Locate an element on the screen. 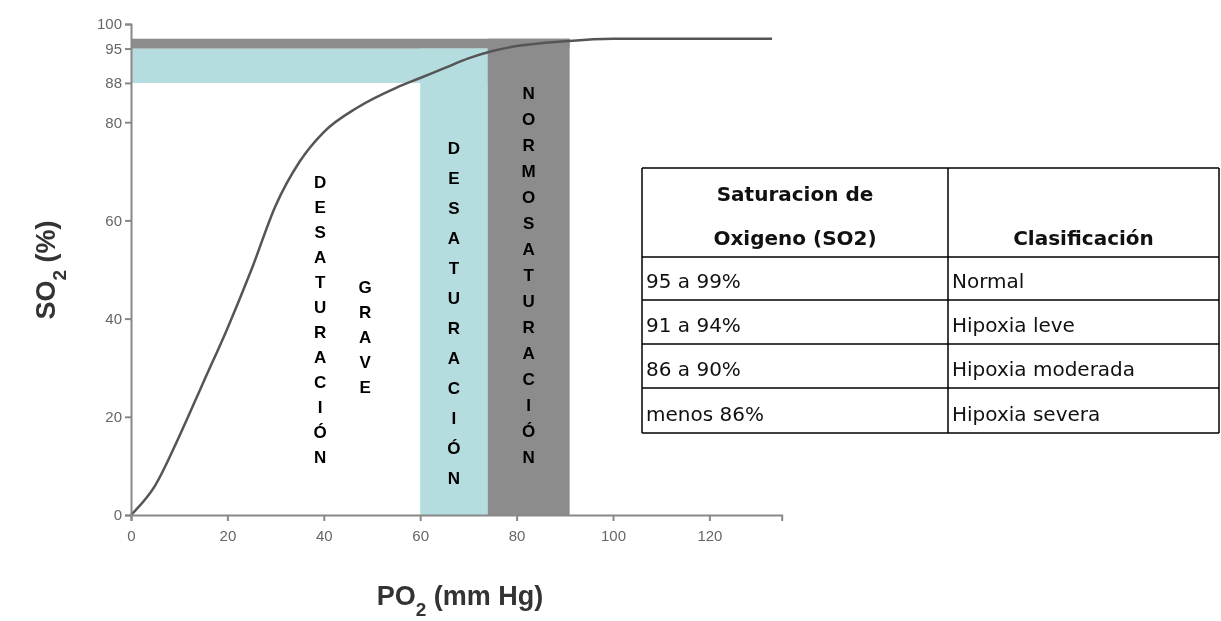 The width and height of the screenshot is (1221, 621). x-tick-label: 40 is located at coordinates (324, 535).